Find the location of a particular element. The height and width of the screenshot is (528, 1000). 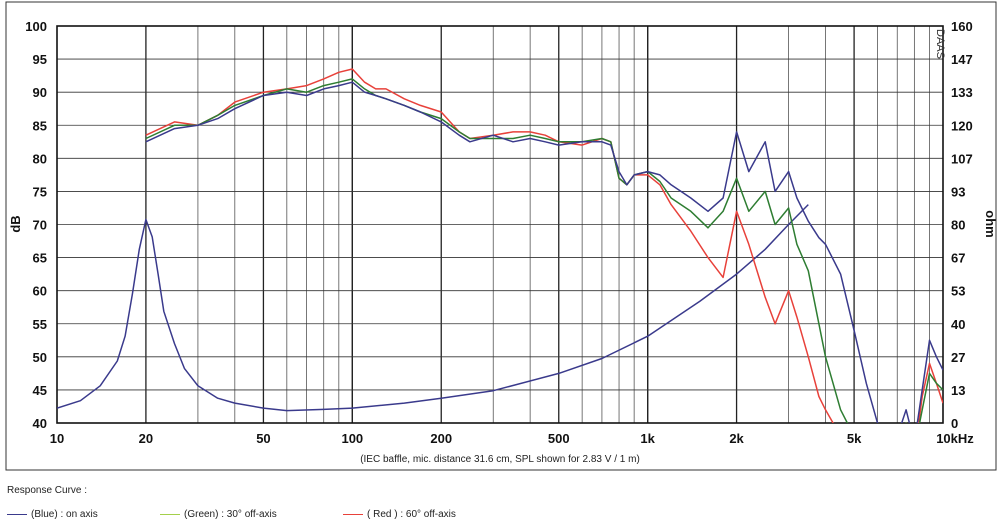

y-right-tick-label: 160 is located at coordinates (962, 26).